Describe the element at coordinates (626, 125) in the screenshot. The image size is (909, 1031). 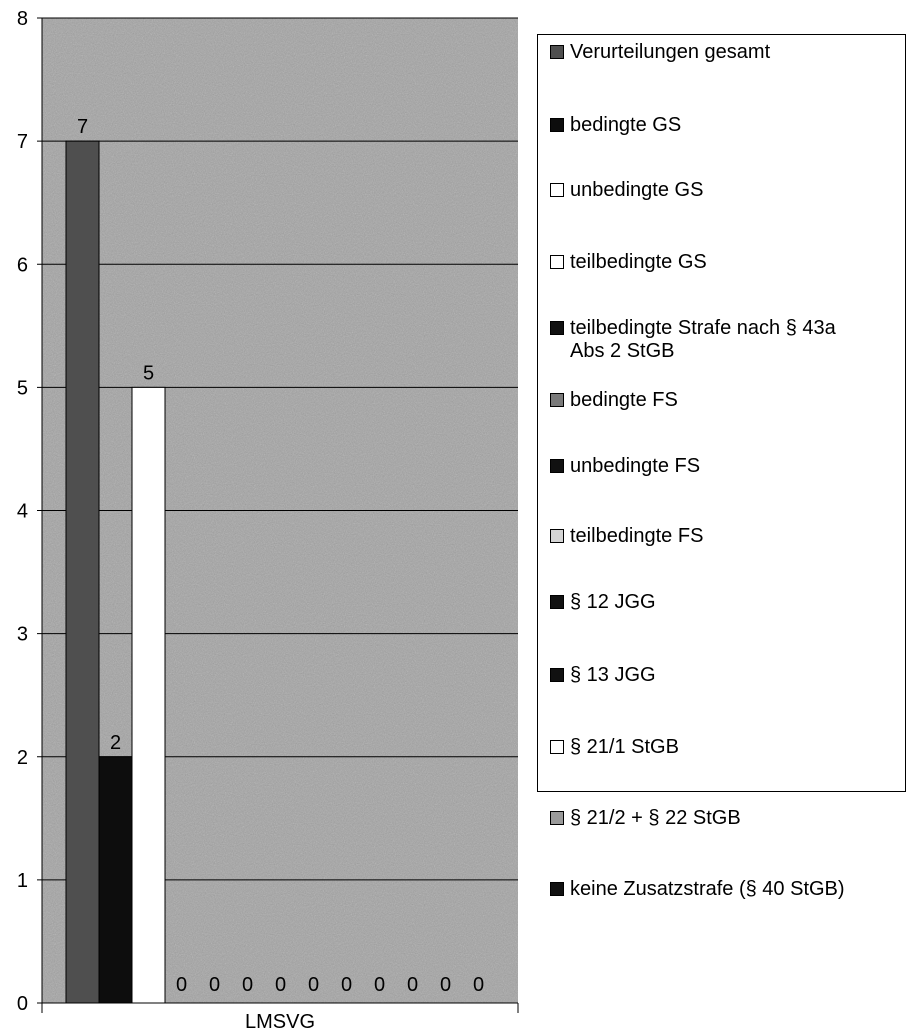
I see `legend-label: bedingte GS` at that location.